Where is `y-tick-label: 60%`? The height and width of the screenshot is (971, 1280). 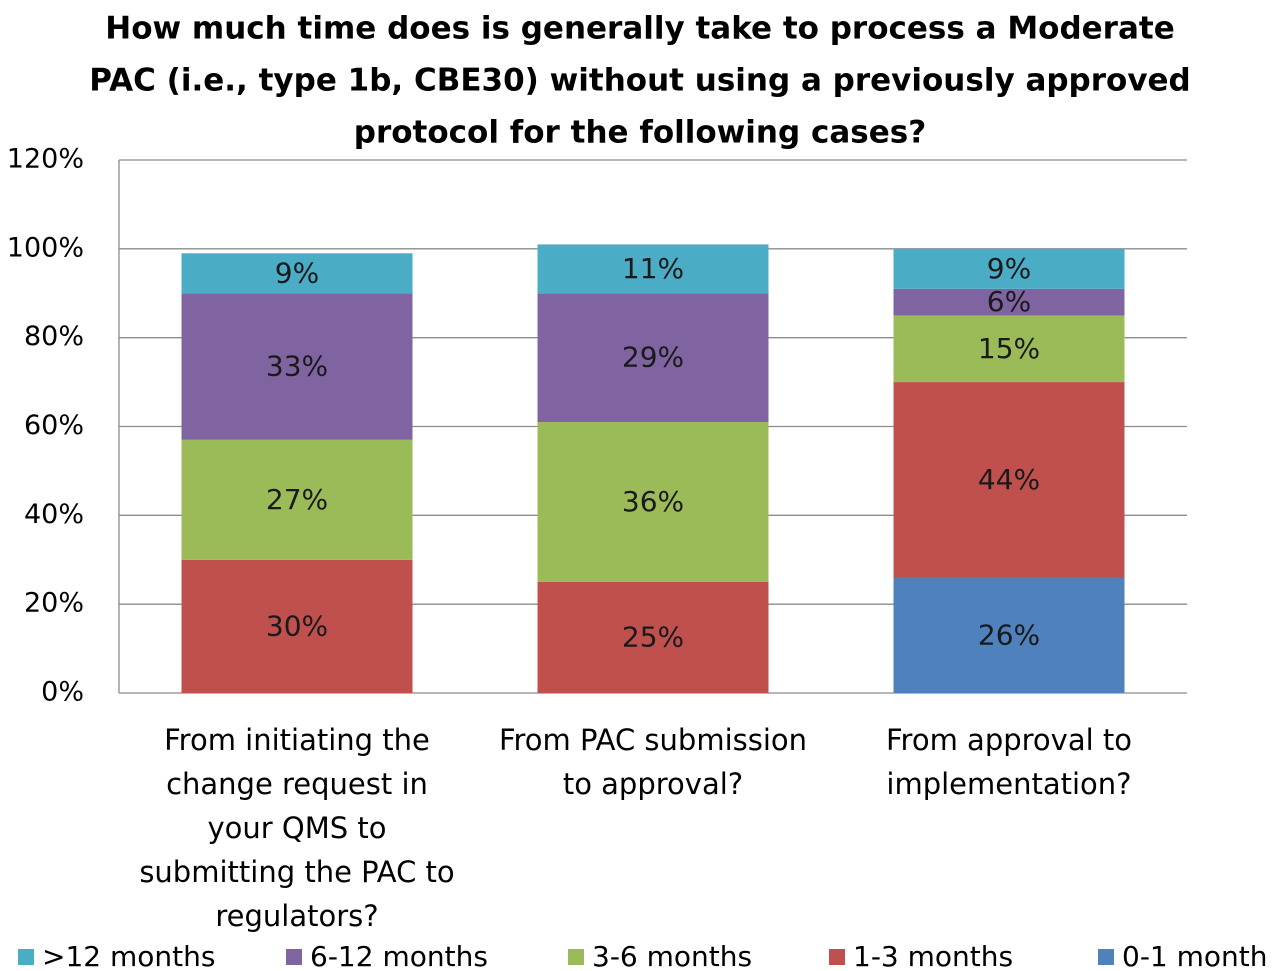
y-tick-label: 60% is located at coordinates (54, 425).